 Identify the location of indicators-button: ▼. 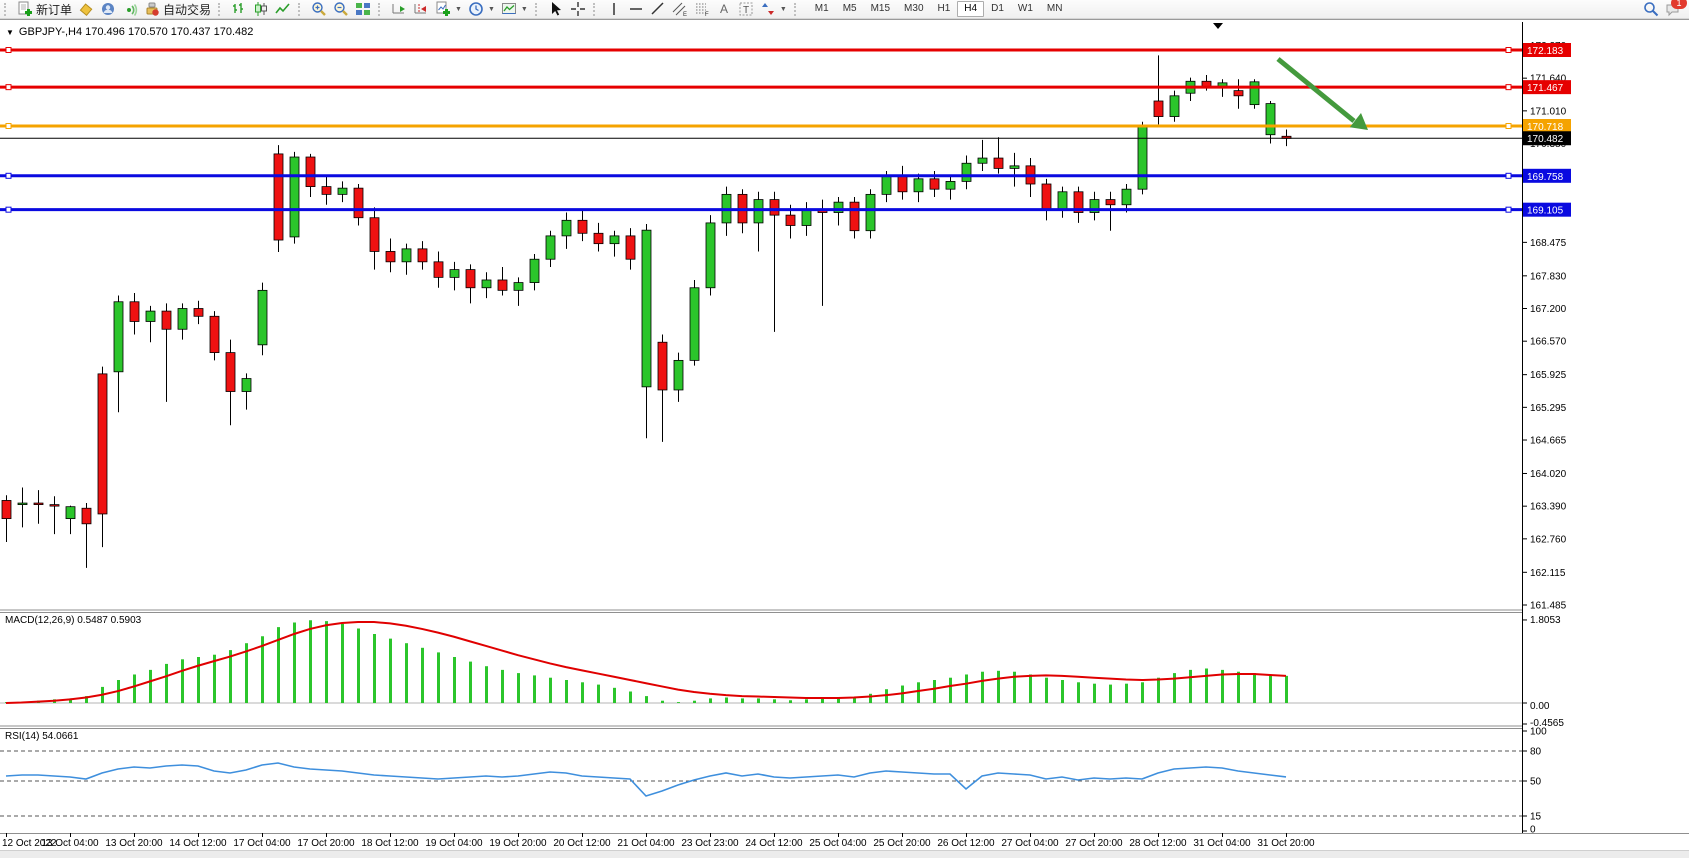
(448, 9).